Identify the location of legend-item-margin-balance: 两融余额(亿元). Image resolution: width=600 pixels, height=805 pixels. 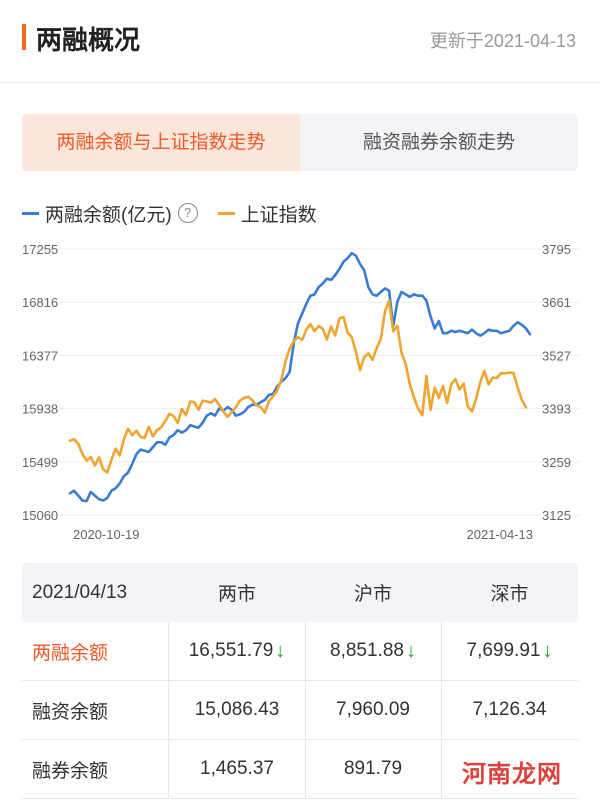
(97, 213).